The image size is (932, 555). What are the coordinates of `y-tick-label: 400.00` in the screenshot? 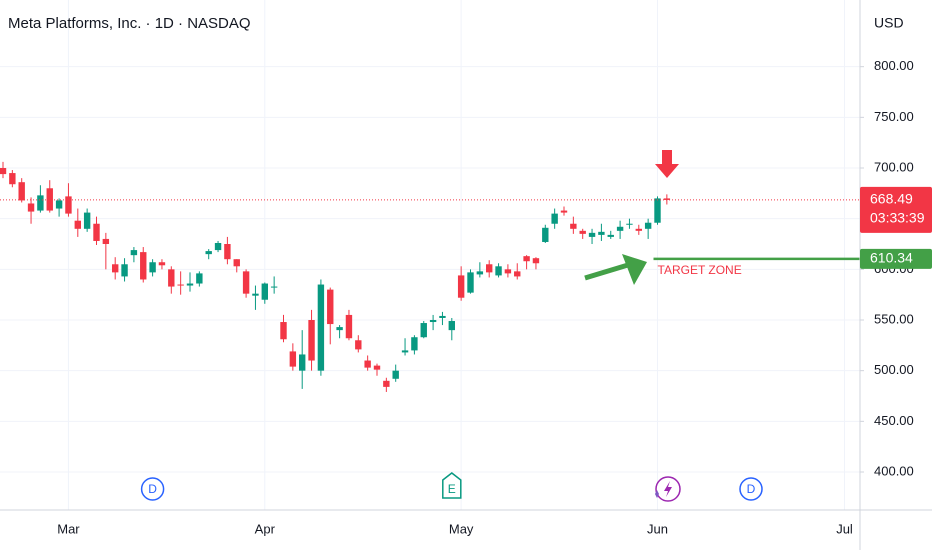 It's located at (894, 470).